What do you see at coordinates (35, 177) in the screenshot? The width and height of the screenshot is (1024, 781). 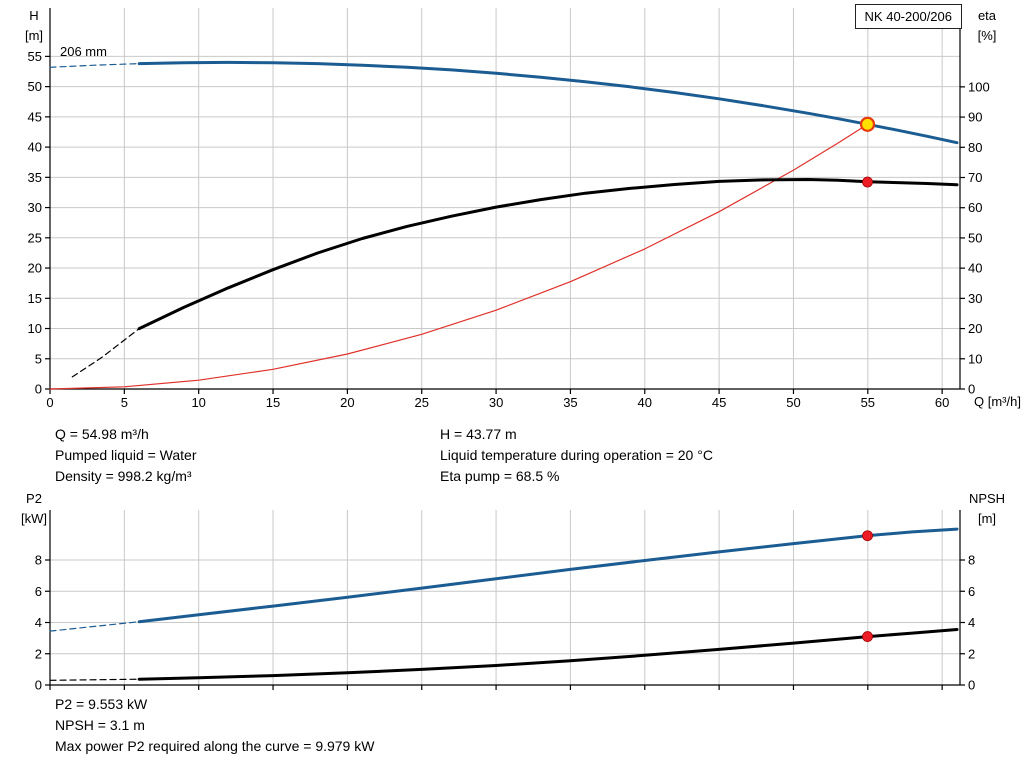 I see `left-tick-label: 35` at bounding box center [35, 177].